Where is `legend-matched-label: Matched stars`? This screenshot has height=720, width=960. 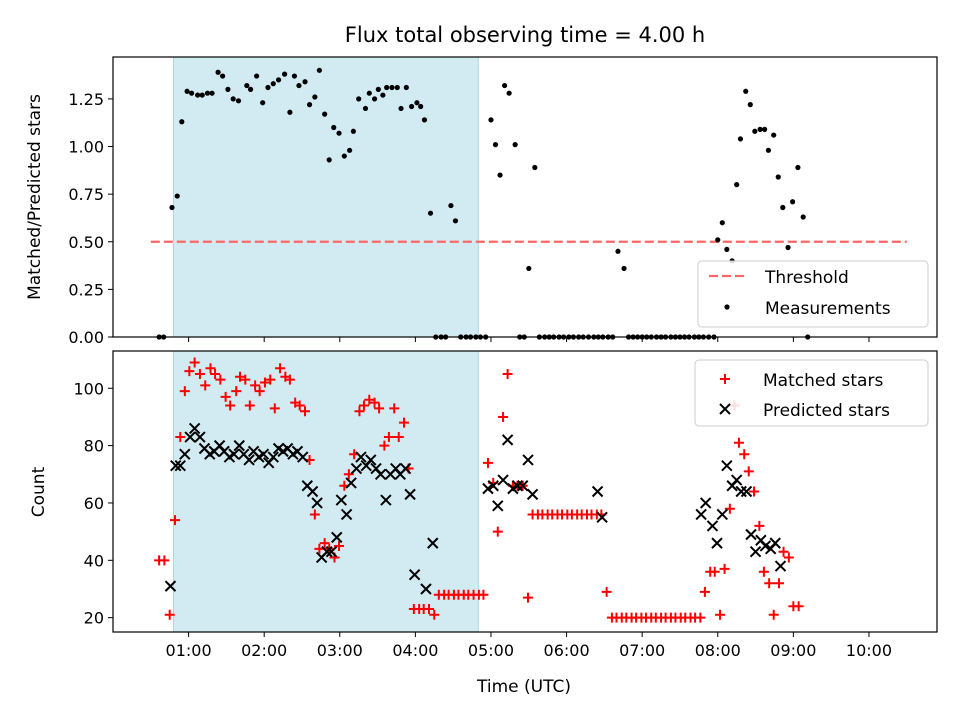 legend-matched-label: Matched stars is located at coordinates (823, 381).